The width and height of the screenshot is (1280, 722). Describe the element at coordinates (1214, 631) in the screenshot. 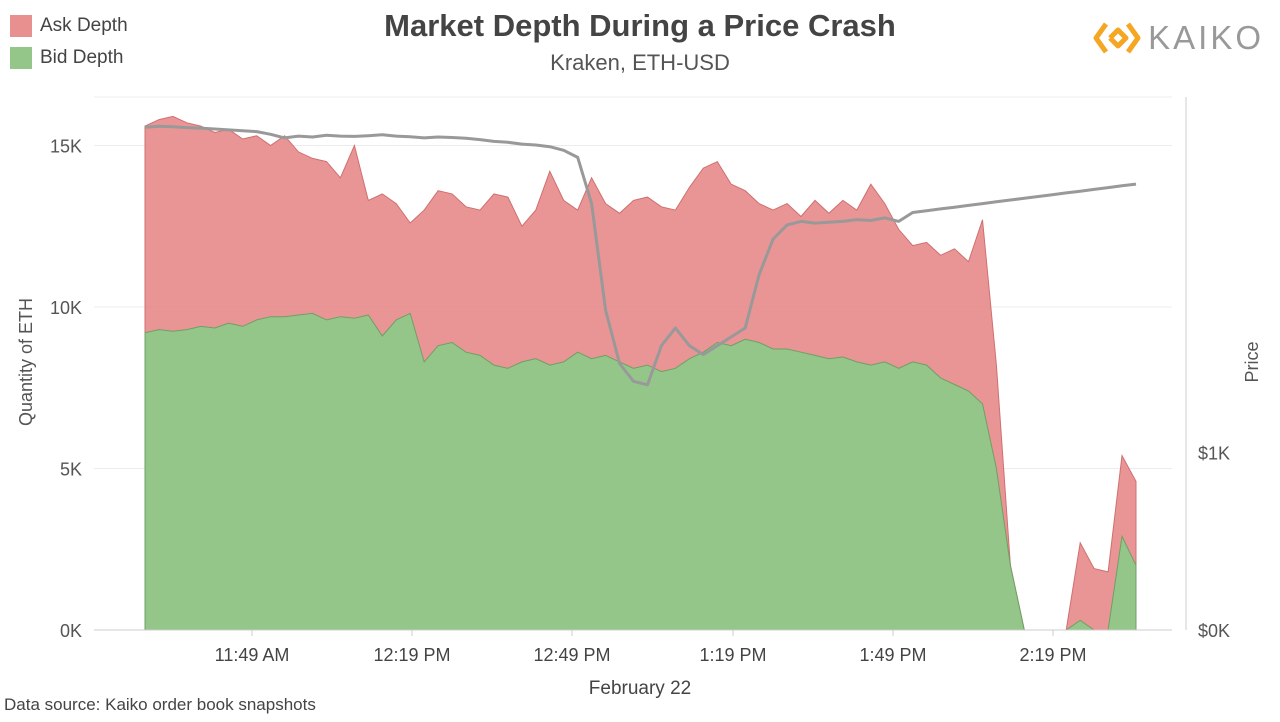

I see `y2-tick-0: $0K` at that location.